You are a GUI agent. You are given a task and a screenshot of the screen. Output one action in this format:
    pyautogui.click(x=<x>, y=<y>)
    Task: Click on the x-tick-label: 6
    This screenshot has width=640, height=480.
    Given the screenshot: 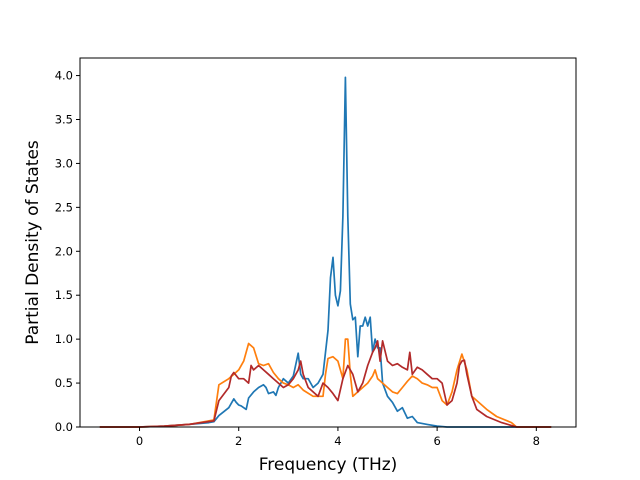 What is the action you would take?
    pyautogui.click(x=436, y=441)
    